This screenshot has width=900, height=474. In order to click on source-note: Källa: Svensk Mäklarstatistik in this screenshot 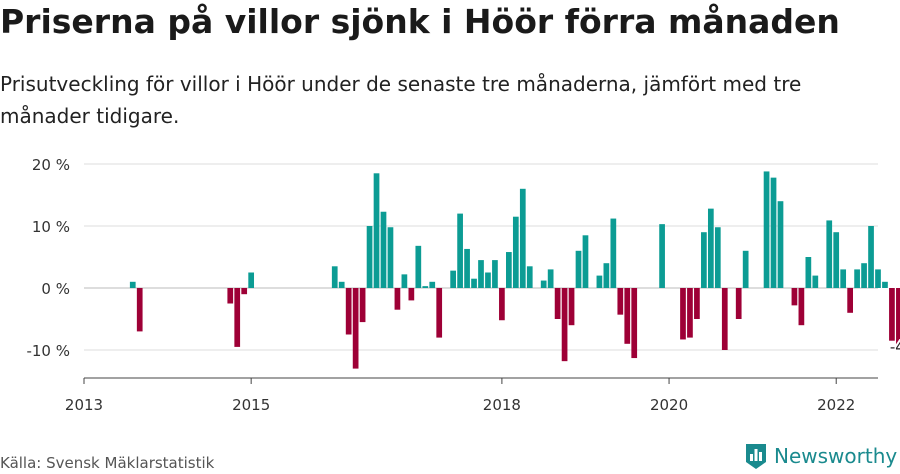, I will do `click(107, 463)`.